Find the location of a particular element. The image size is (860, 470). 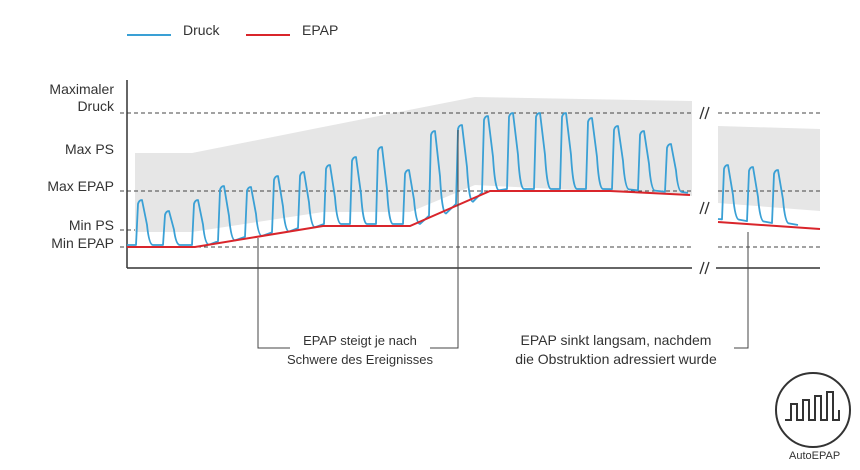

rise-leader is located at coordinates (273, 293).